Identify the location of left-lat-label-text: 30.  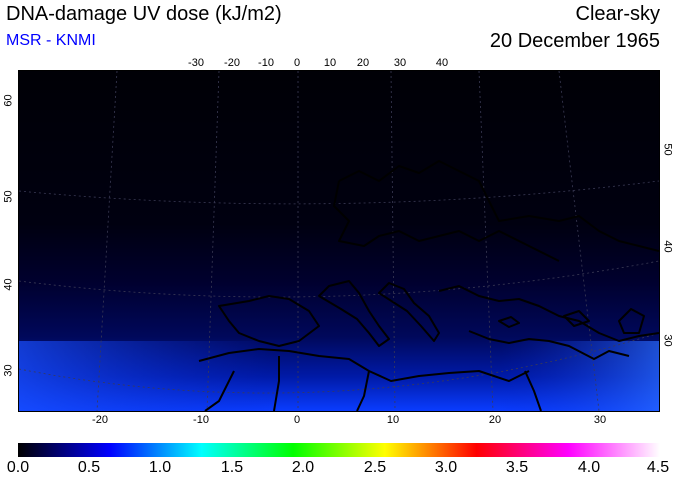
(8, 370).